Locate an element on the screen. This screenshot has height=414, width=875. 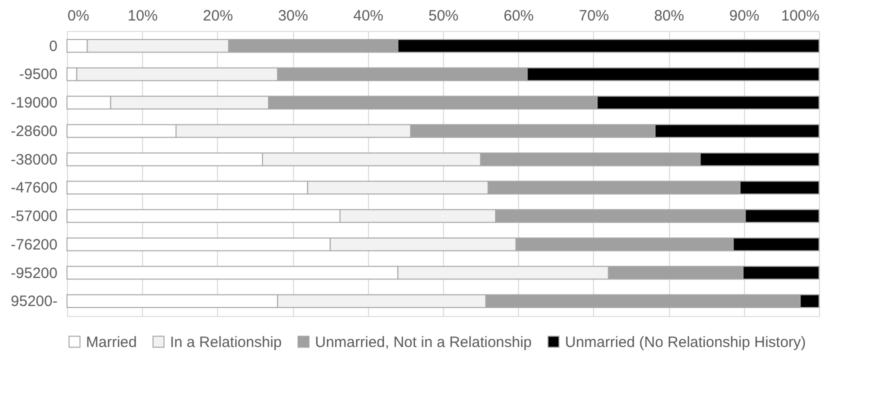
y-tick-label: -38000 is located at coordinates (34, 159).